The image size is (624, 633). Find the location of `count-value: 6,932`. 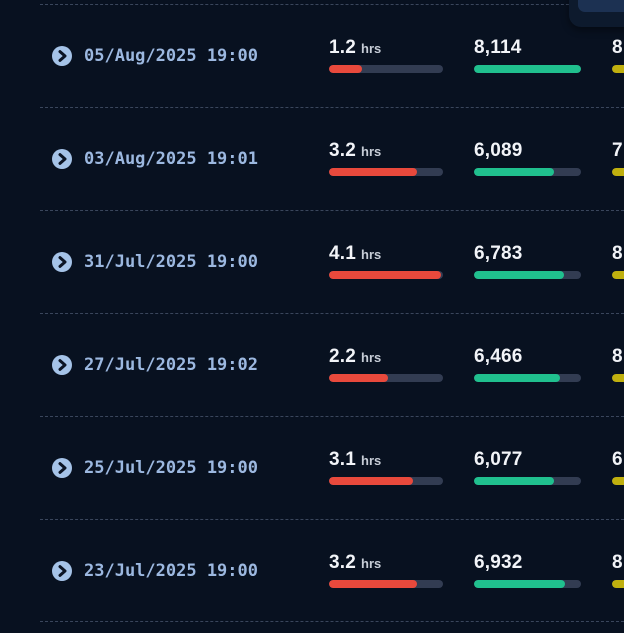

count-value: 6,932 is located at coordinates (498, 562).